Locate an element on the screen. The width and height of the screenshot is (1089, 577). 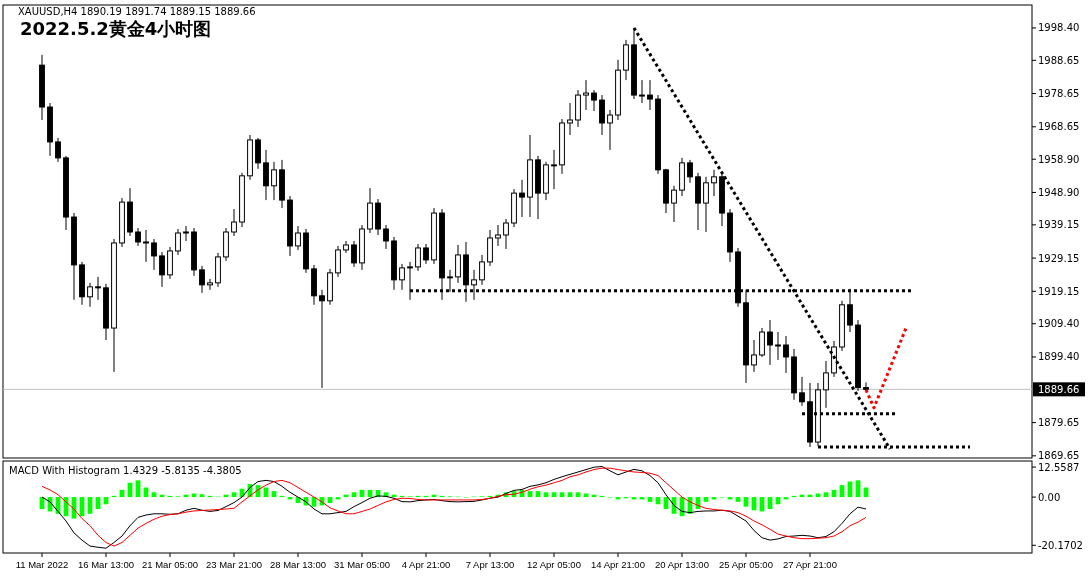
x-tick-label: 27 Apr 21:00 is located at coordinates (810, 564).